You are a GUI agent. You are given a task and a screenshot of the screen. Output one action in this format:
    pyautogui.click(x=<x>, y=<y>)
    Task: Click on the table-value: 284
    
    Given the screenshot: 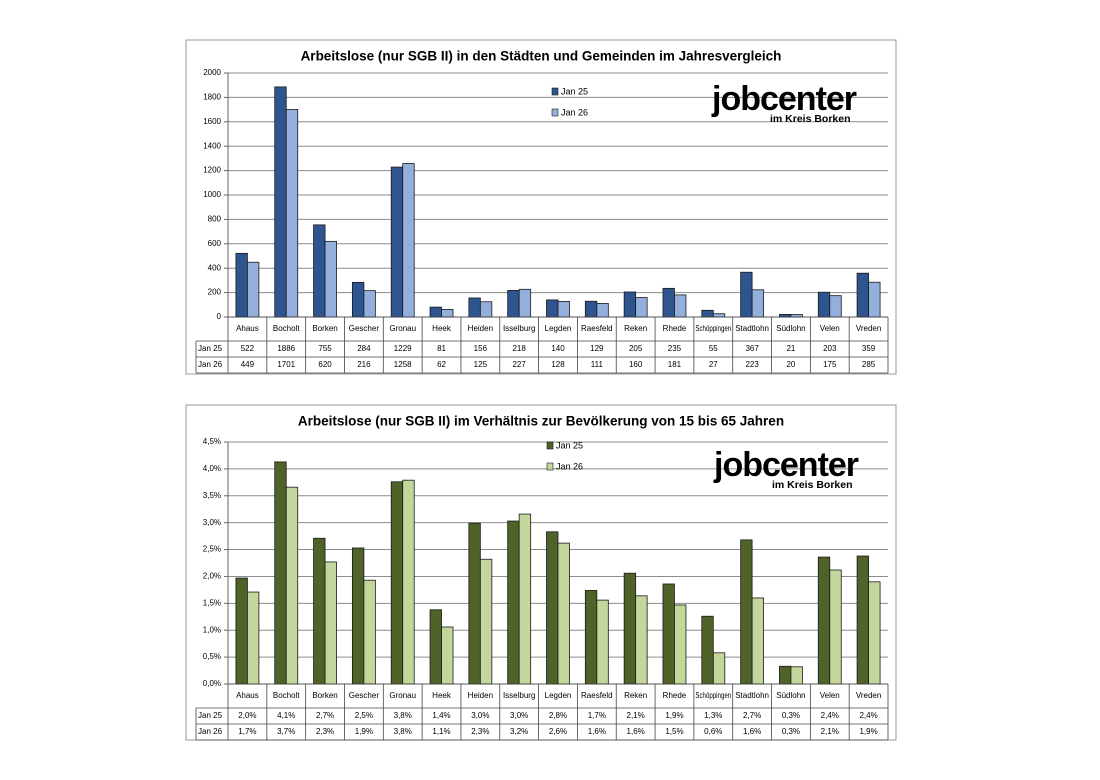 What is the action you would take?
    pyautogui.click(x=364, y=348)
    